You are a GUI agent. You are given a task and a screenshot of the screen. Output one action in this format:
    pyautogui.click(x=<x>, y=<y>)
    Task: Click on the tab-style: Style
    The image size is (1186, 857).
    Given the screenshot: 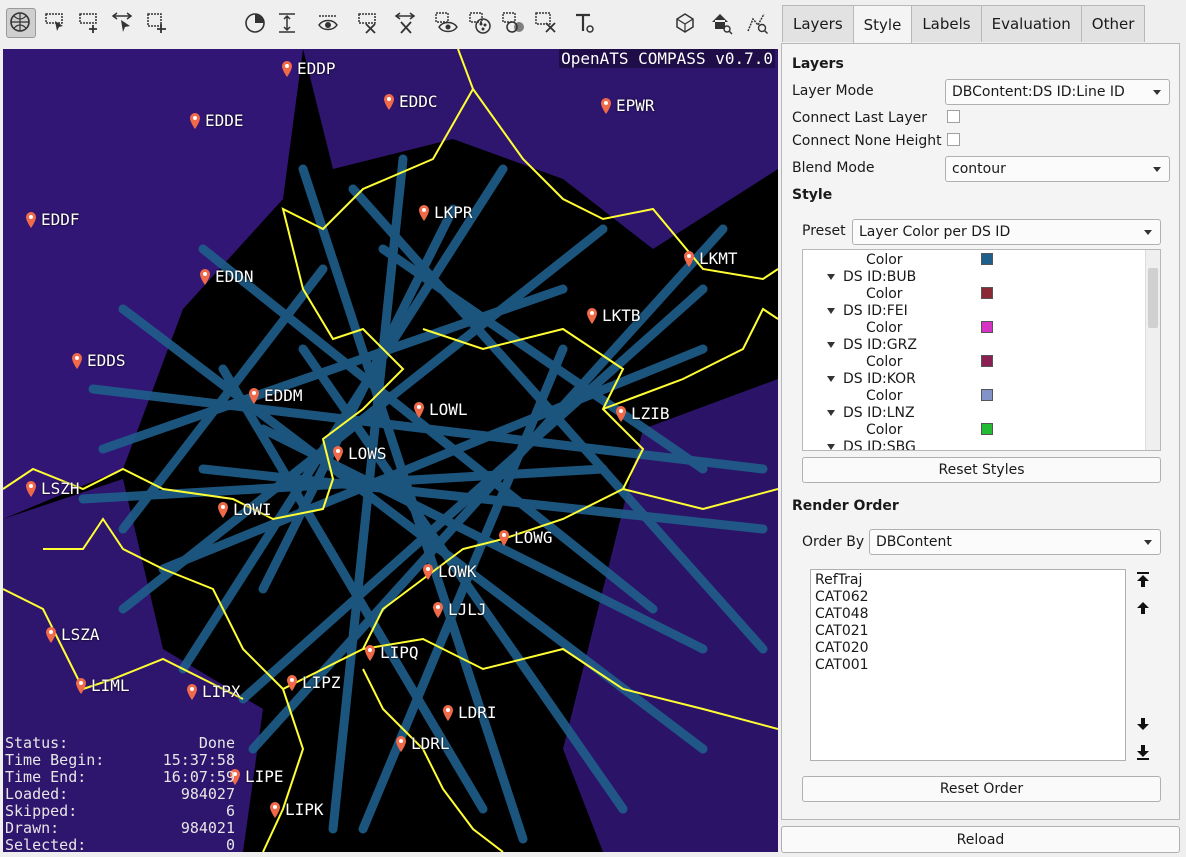 What is the action you would take?
    pyautogui.click(x=882, y=24)
    